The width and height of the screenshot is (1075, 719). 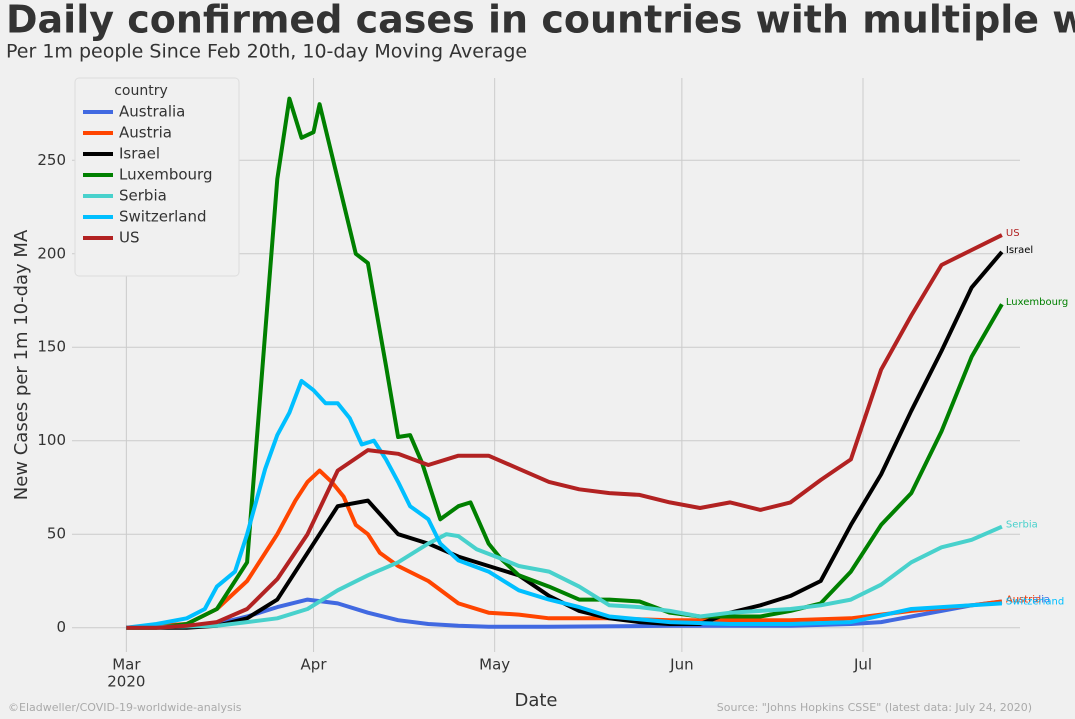 I want to click on end-label: Luxembourg, so click(x=1037, y=302).